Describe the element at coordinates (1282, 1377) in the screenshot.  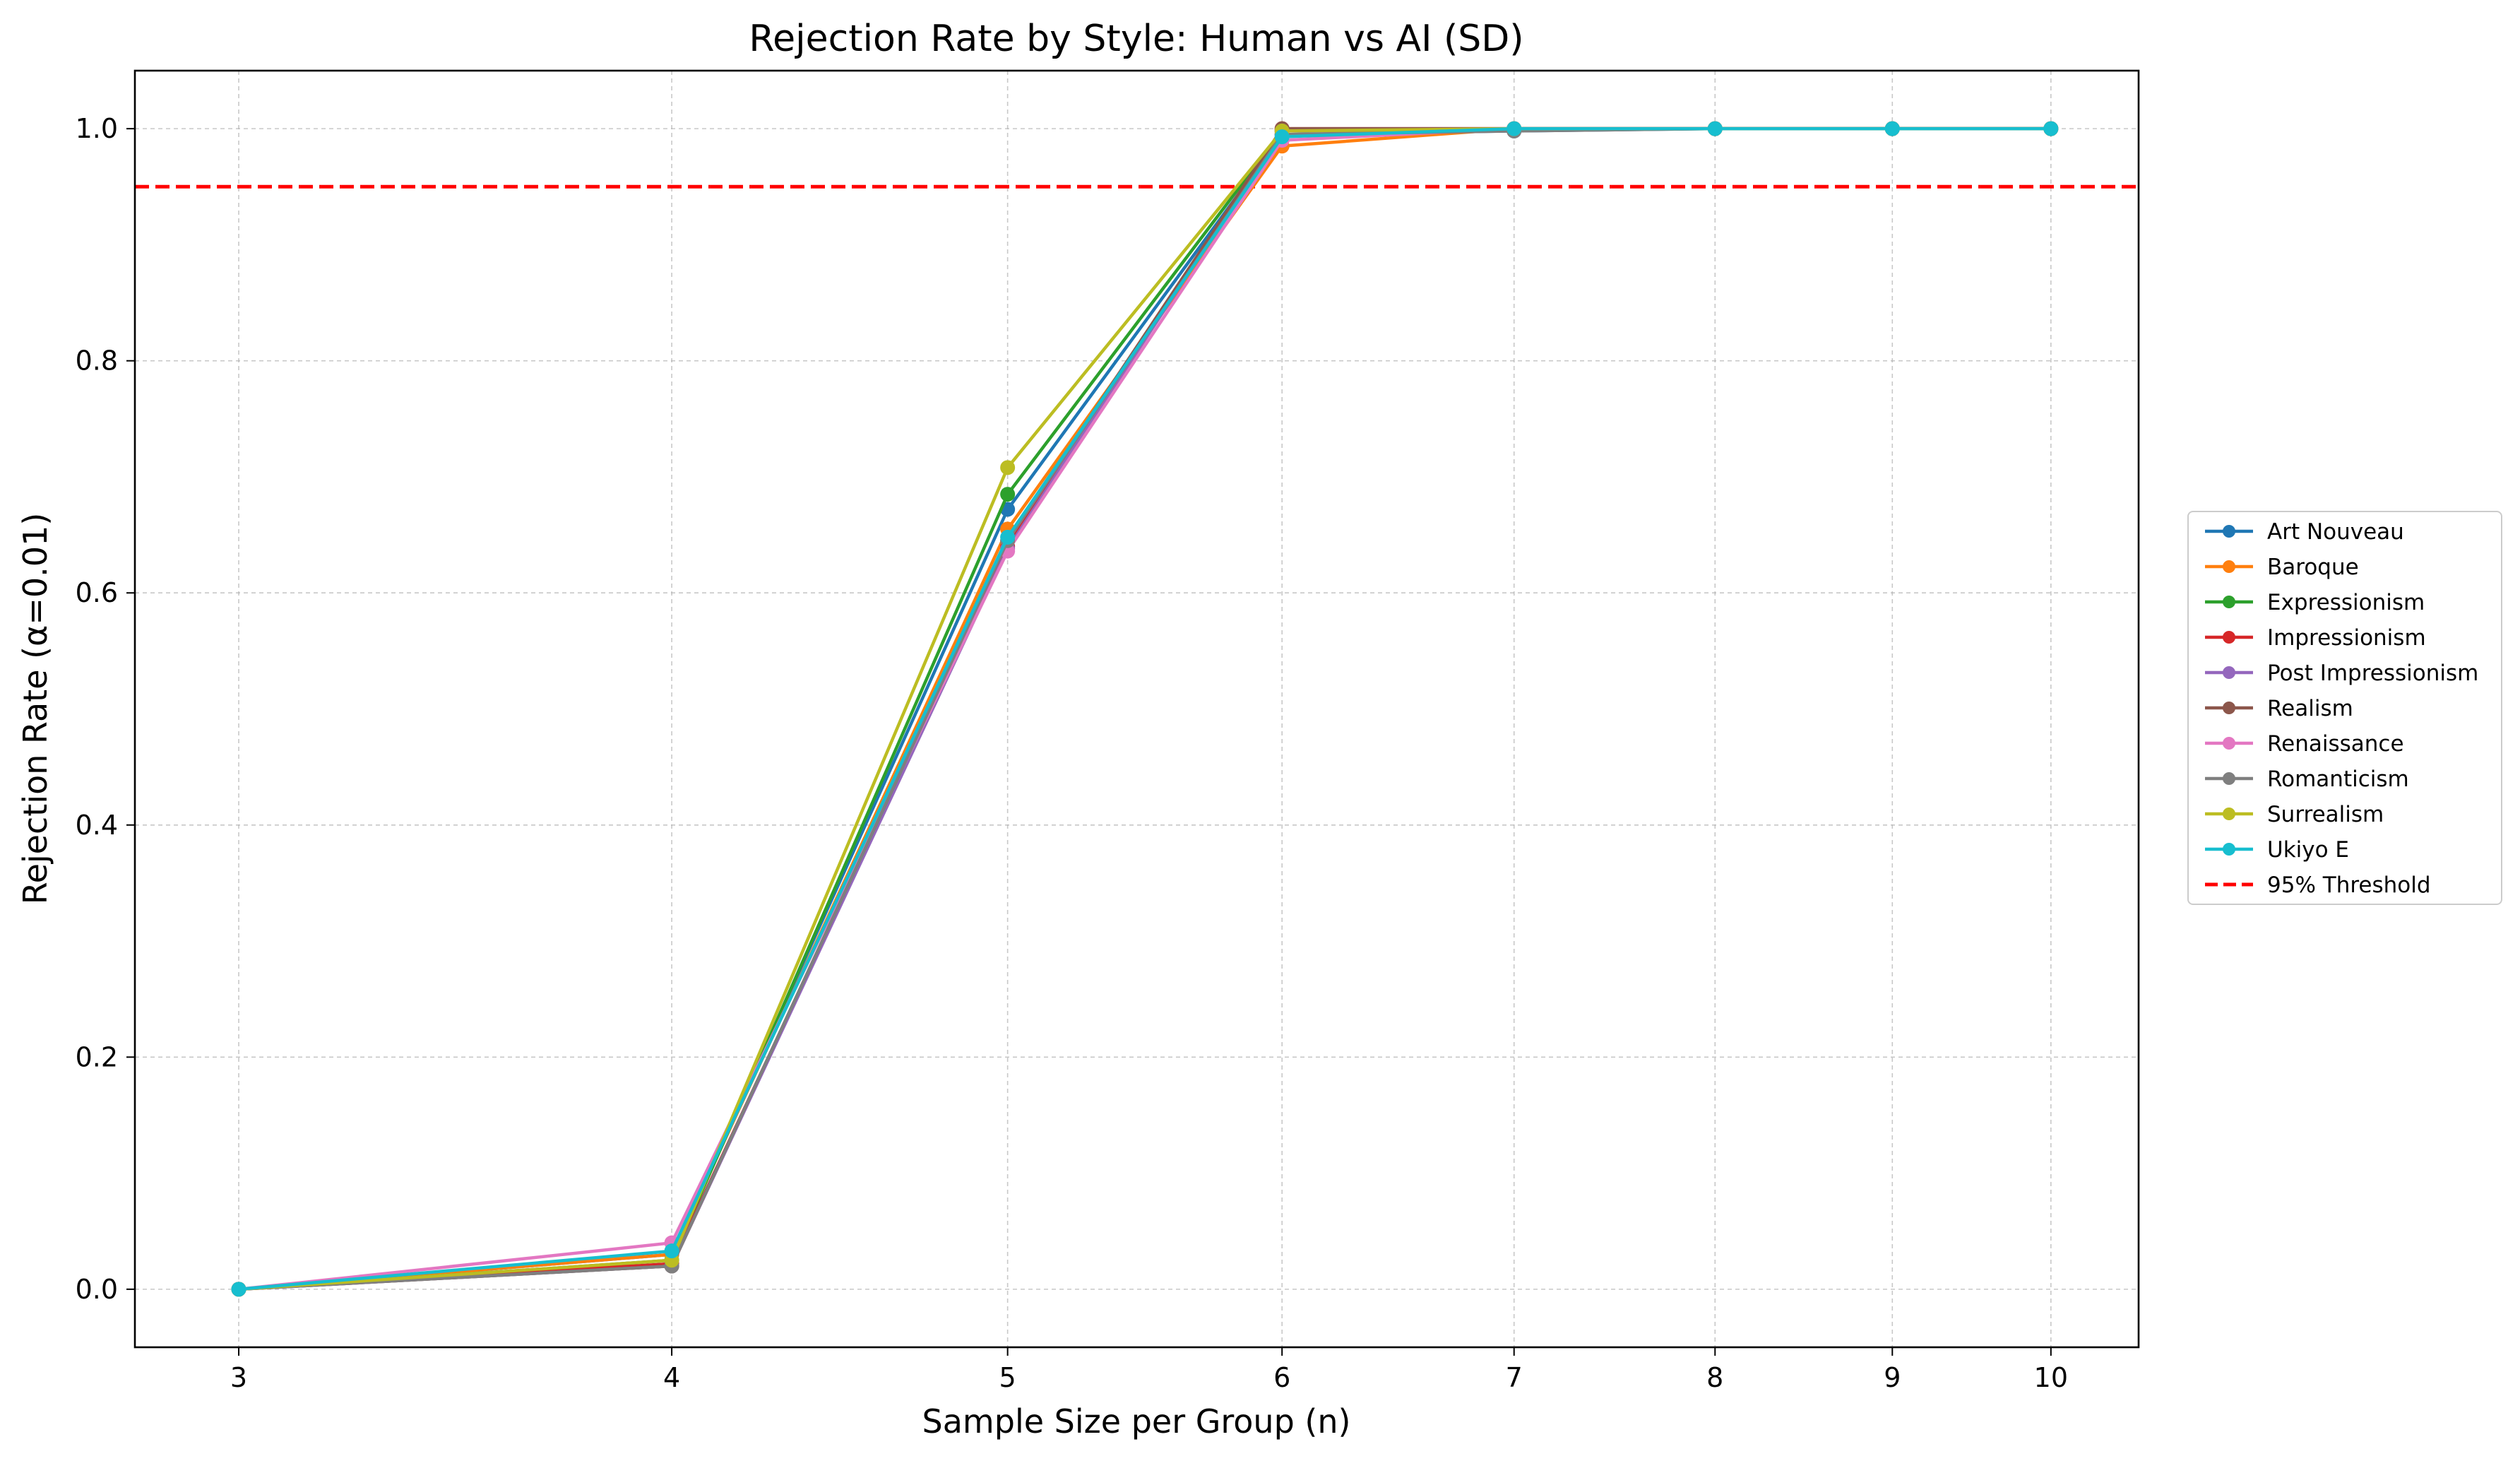
I see `x-tick-label: 6` at that location.